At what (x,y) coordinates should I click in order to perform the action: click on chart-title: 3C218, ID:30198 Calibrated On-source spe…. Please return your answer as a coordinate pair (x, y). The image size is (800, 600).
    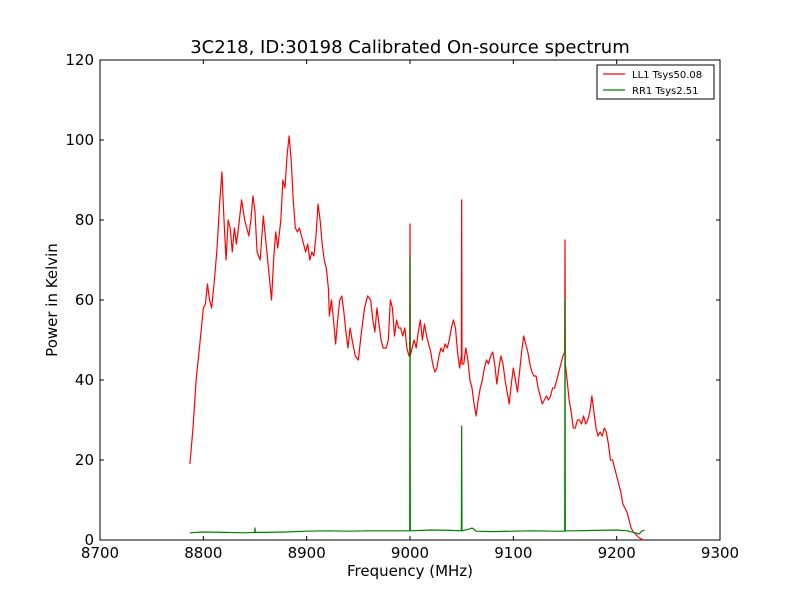
    Looking at the image, I should click on (410, 47).